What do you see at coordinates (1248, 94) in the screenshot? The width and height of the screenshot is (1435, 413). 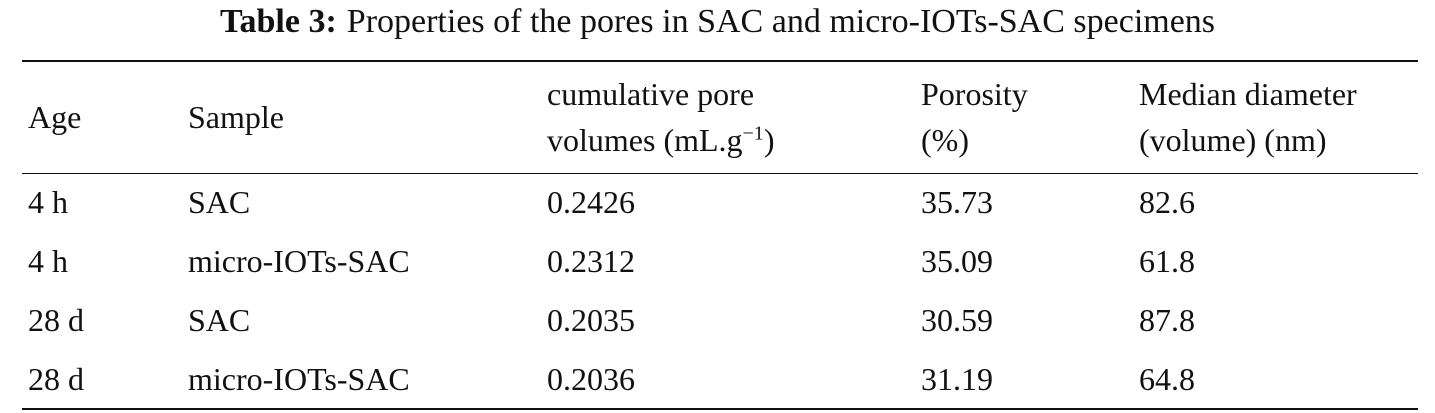 I see `header-text: Median diameter` at bounding box center [1248, 94].